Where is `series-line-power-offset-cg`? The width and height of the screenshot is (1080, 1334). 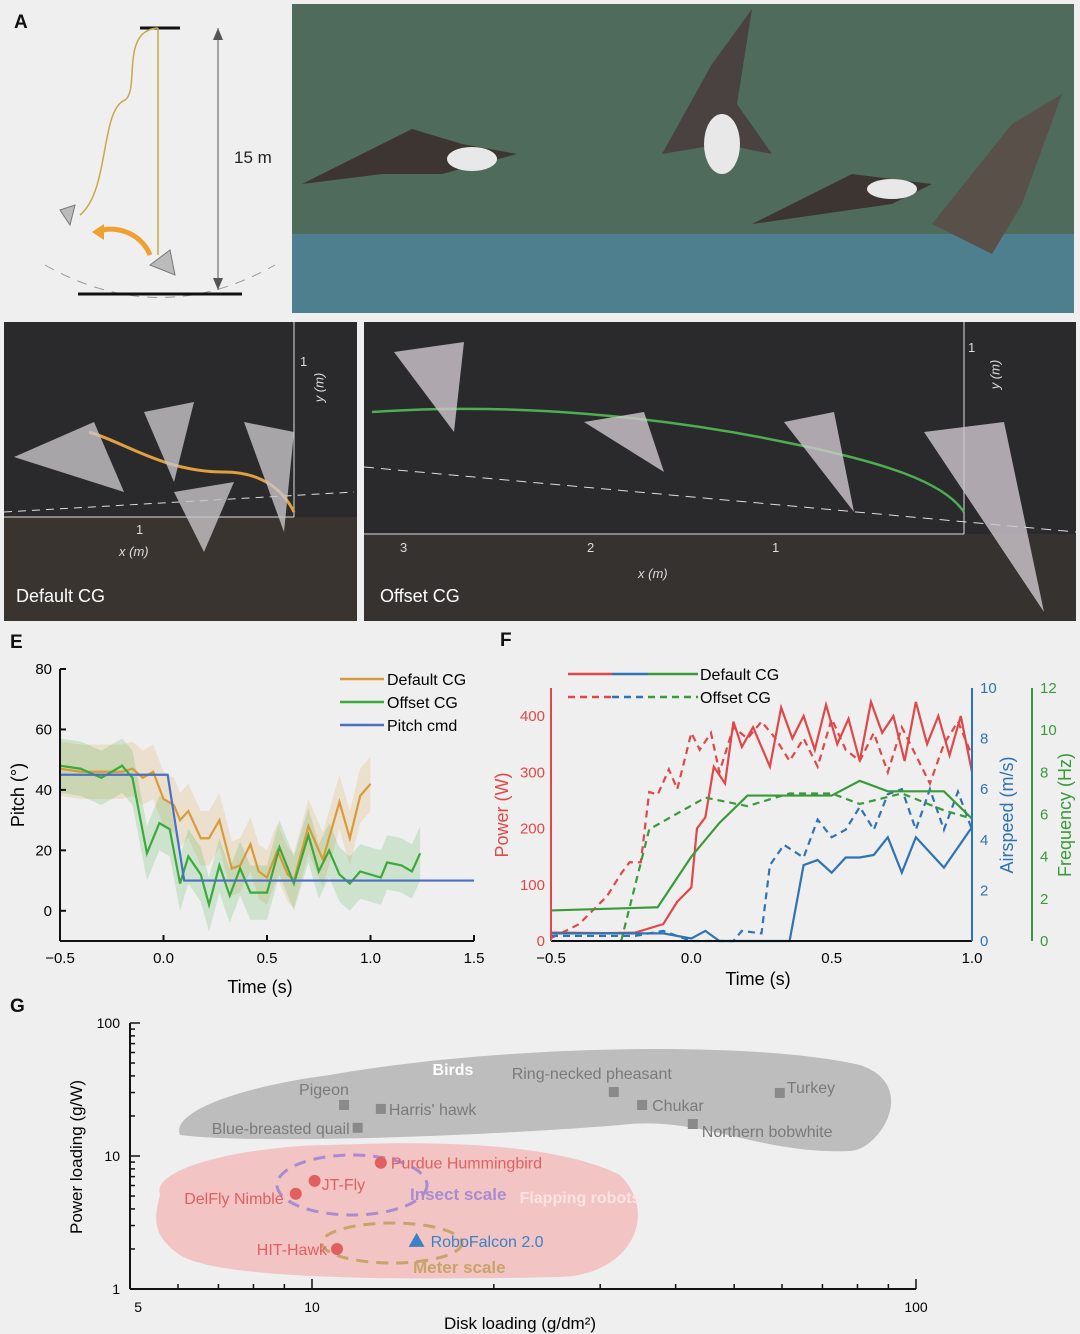 series-line-power-offset-cg is located at coordinates (762, 827).